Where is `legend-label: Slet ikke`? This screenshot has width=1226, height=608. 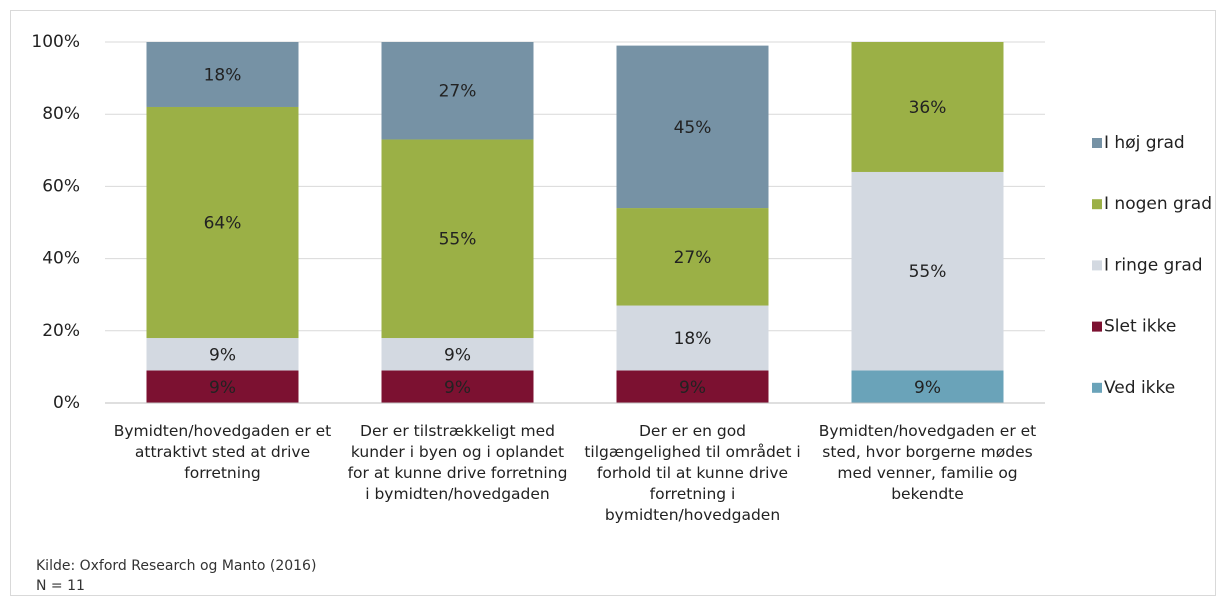
legend-label: Slet ikke is located at coordinates (1140, 327).